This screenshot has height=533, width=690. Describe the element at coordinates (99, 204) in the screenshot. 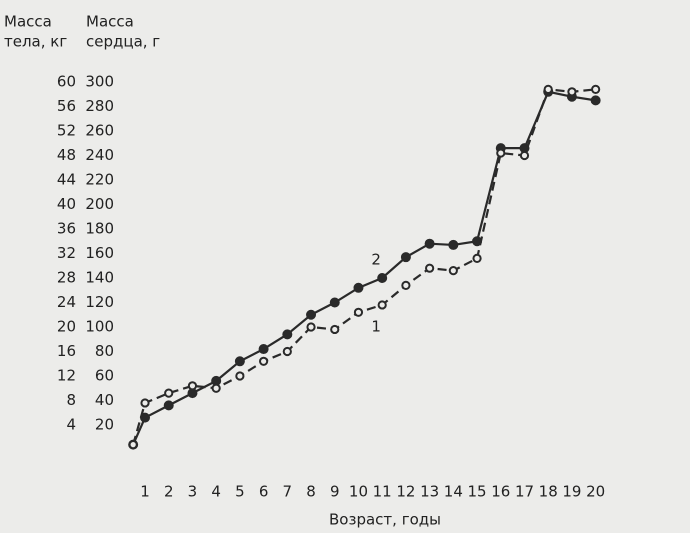

I see `y-tick-label: 200` at that location.